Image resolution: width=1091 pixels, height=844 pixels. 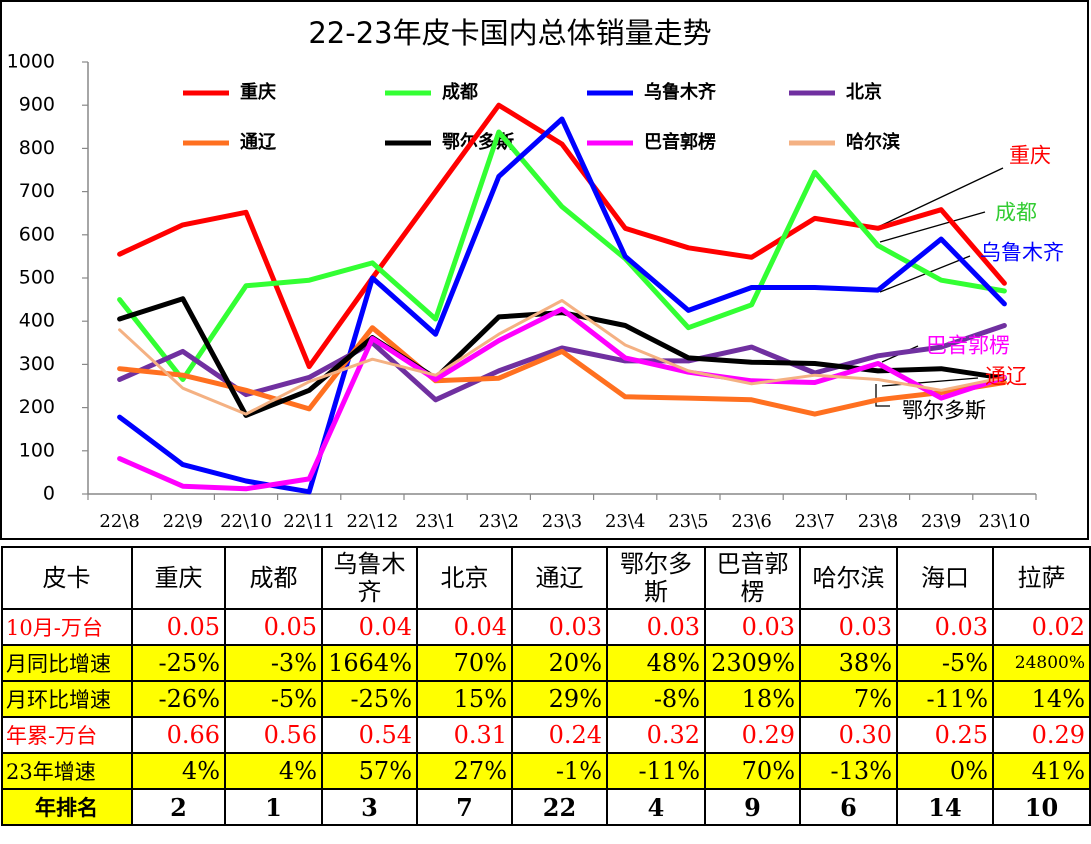 I want to click on table-cell: -1%, so click(x=559, y=771).